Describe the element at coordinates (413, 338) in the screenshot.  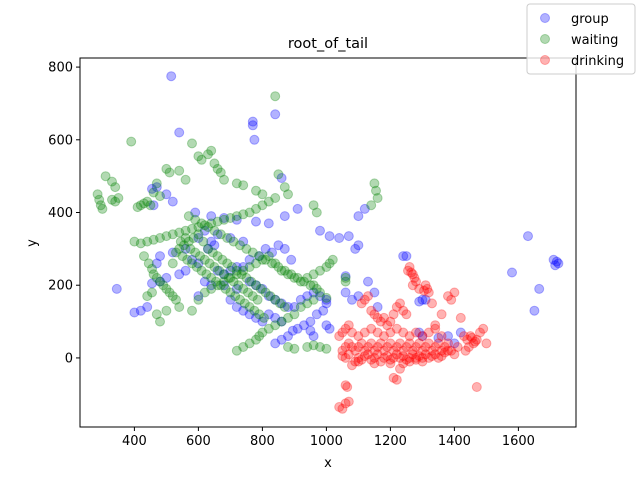
I see `series-drinking` at that location.